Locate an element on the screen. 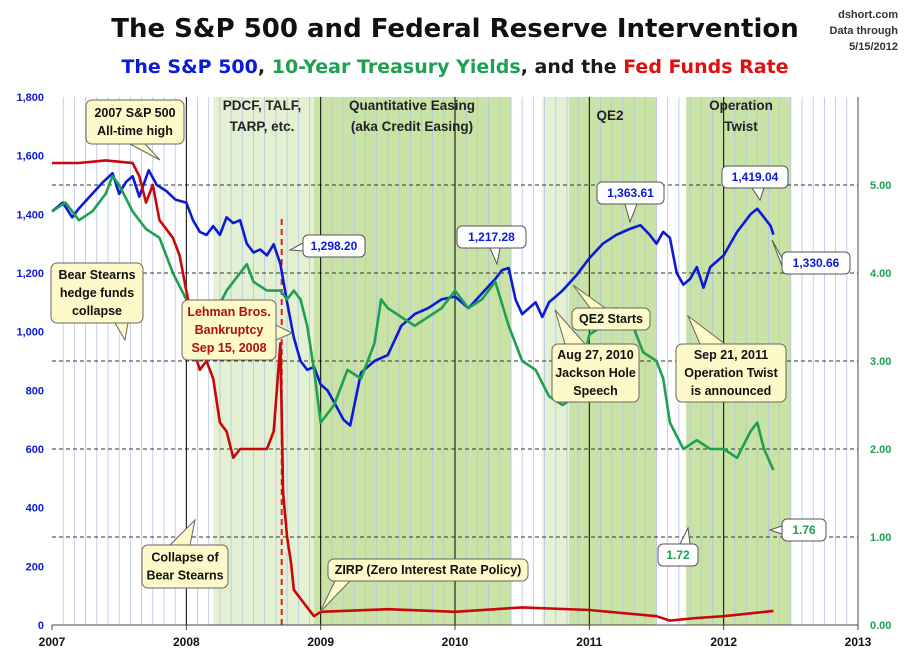 This screenshot has height=662, width=911. value-label: 1,298.20 is located at coordinates (327, 246).